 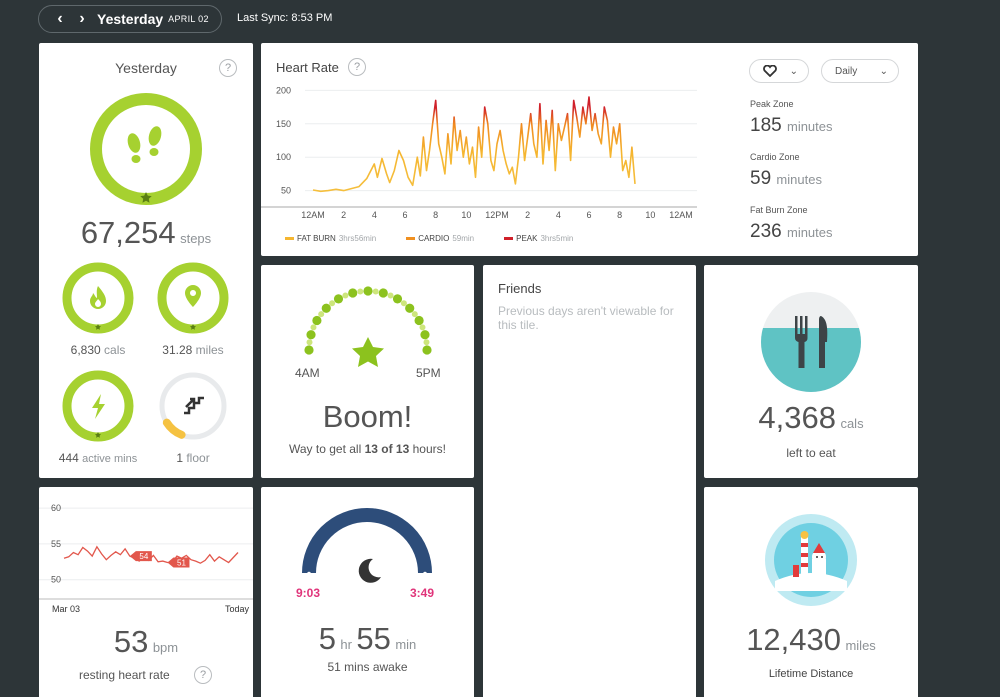 I want to click on selected-date: APRIL 02, so click(x=188, y=19).